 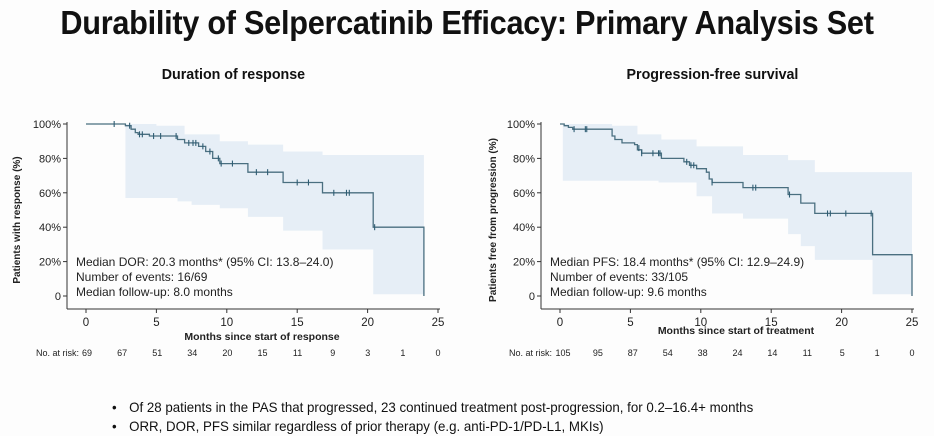 I want to click on risk-value: 20, so click(x=227, y=353).